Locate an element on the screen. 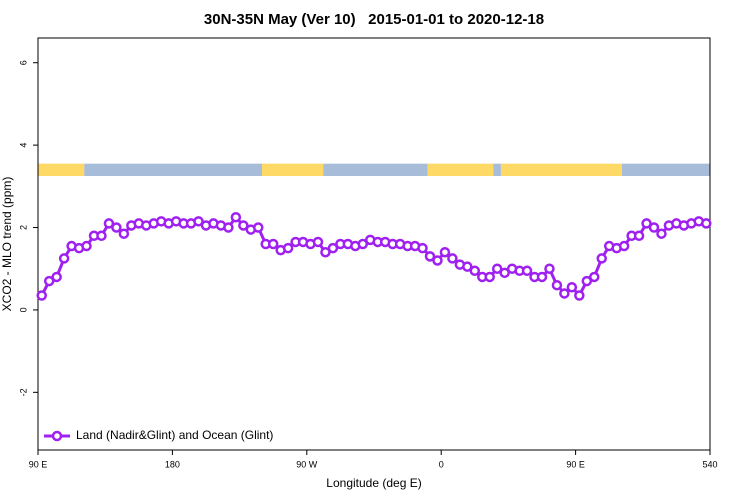  y-tick-label: 0 is located at coordinates (23, 309).